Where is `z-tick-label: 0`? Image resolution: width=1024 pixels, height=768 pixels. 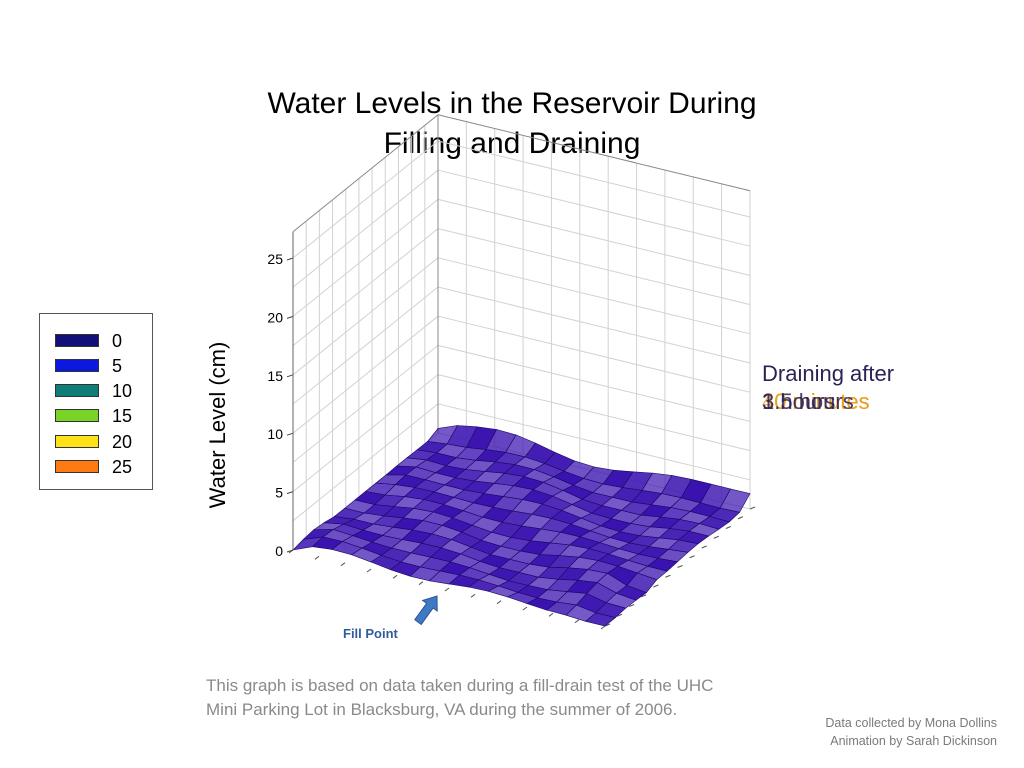 z-tick-label: 0 is located at coordinates (279, 551).